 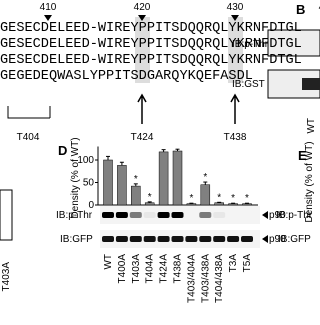 What do you see at coordinates (142, 137) in the screenshot?
I see `site-label: T424` at bounding box center [142, 137].